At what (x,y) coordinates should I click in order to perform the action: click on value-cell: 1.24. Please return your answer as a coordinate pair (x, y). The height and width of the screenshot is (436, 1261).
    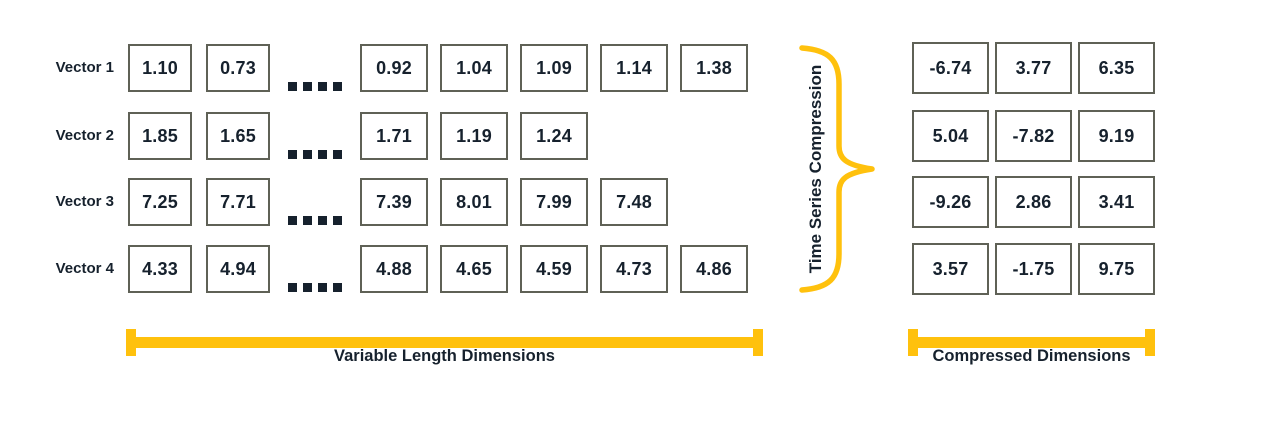
    Looking at the image, I should click on (554, 136).